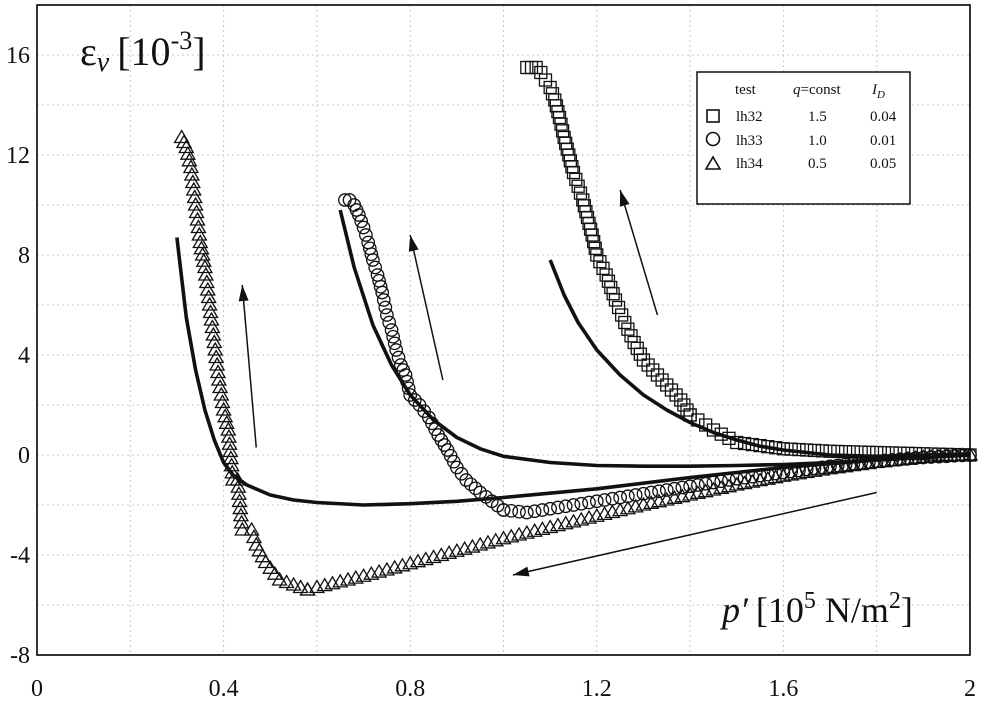 This screenshot has height=703, width=985. I want to click on x-axis-symbol: p′, so click(734, 610).